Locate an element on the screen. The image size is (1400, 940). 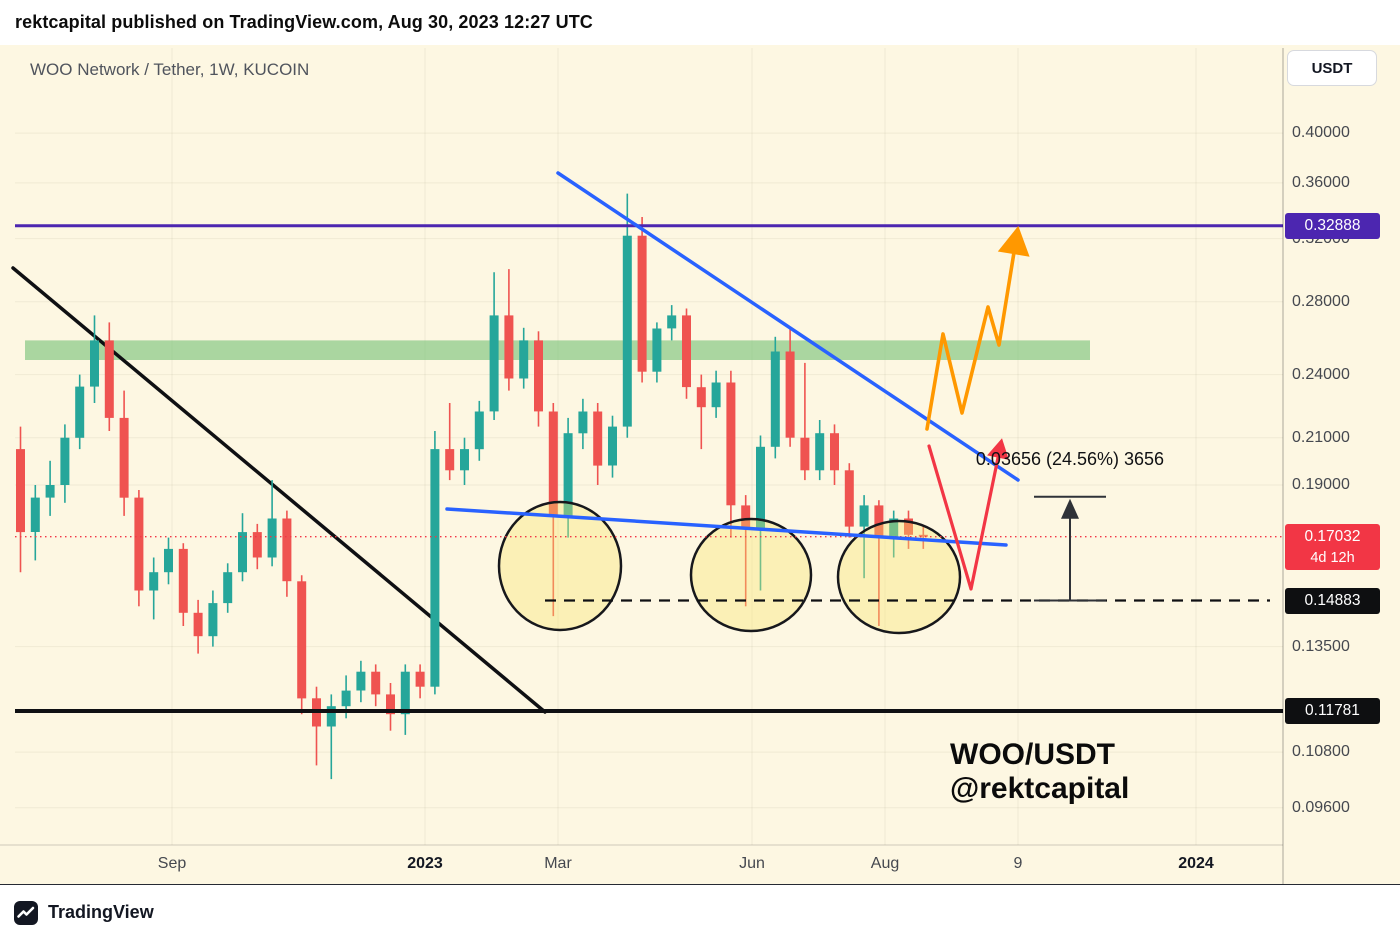
currency-toggle-button: USDT is located at coordinates (1332, 68).